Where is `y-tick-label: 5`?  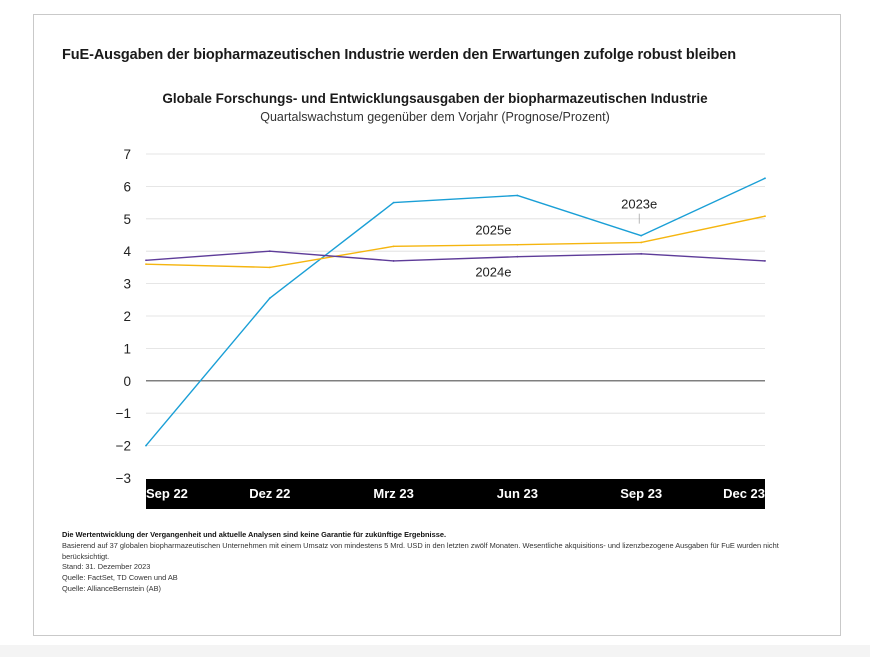
y-tick-label: 5 is located at coordinates (127, 219).